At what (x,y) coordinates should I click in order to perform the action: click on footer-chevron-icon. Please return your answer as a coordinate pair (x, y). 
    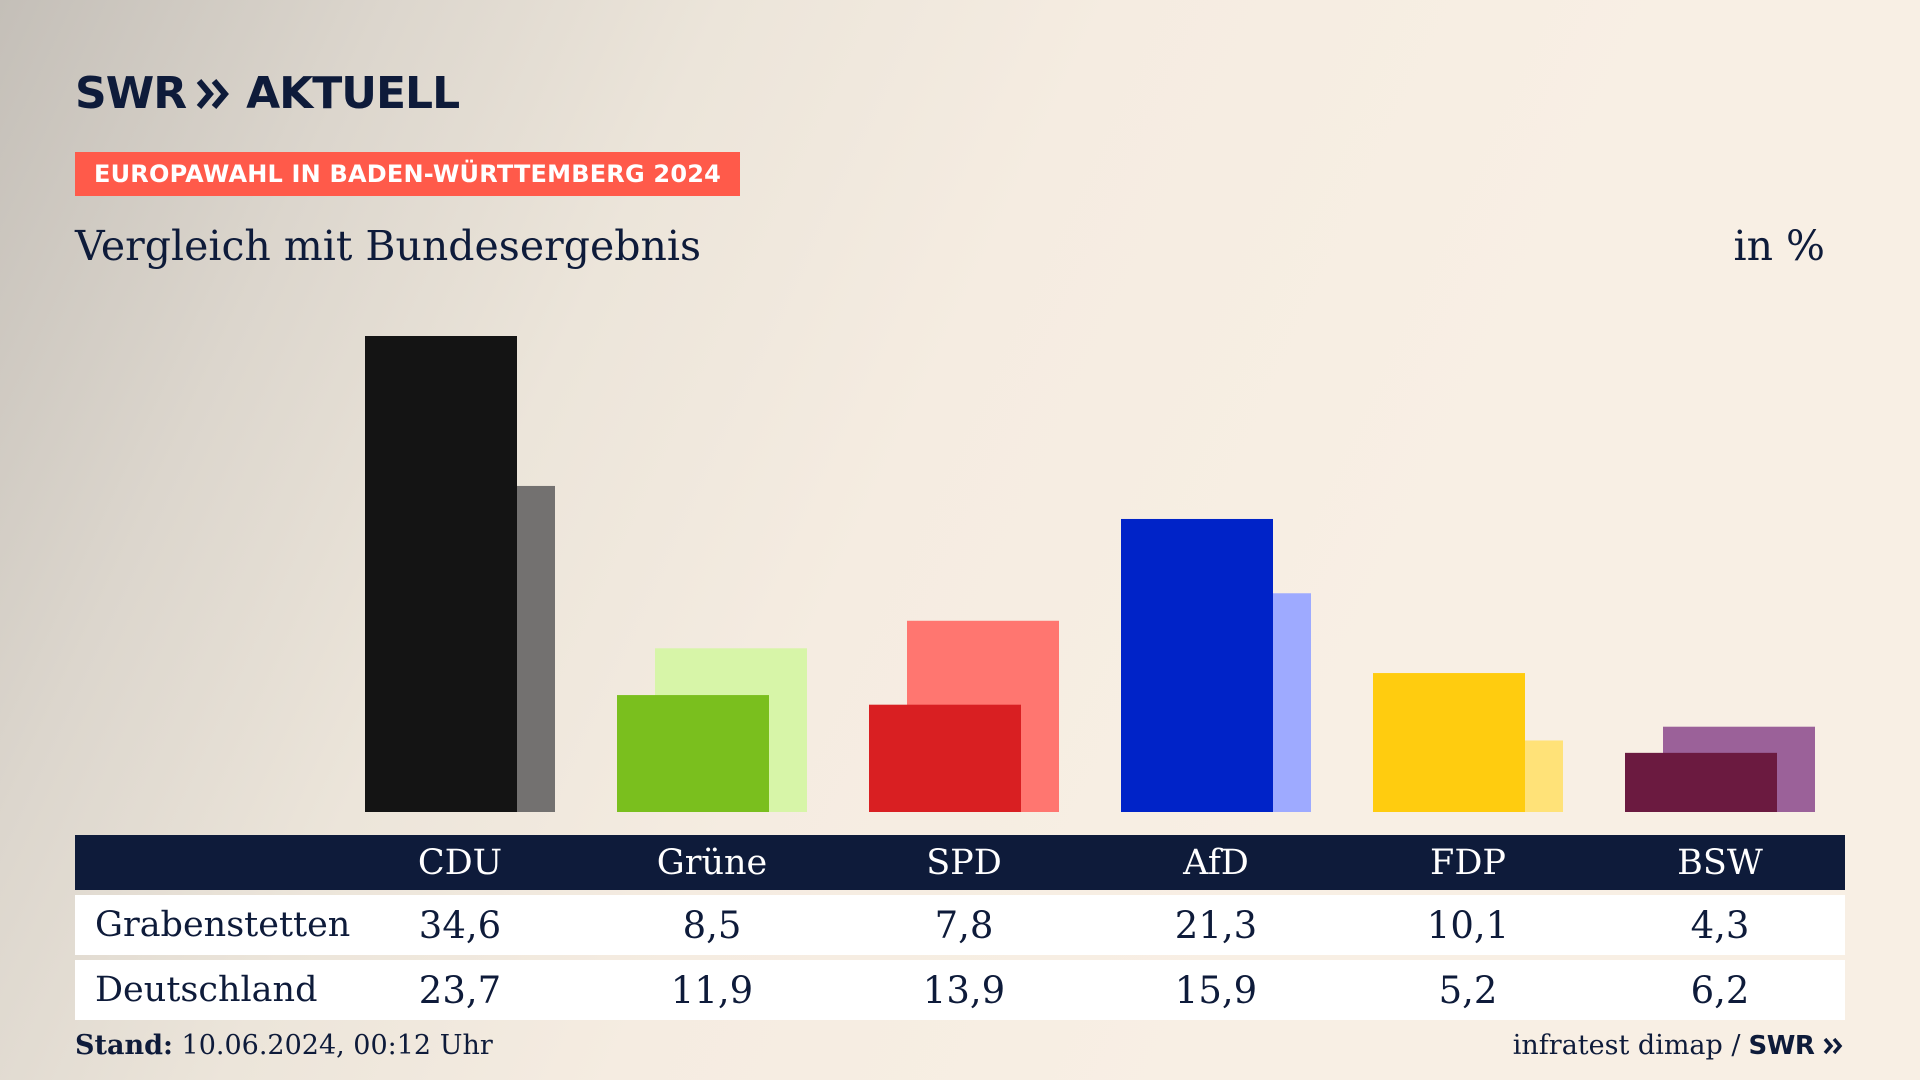
    Looking at the image, I should click on (1833, 1045).